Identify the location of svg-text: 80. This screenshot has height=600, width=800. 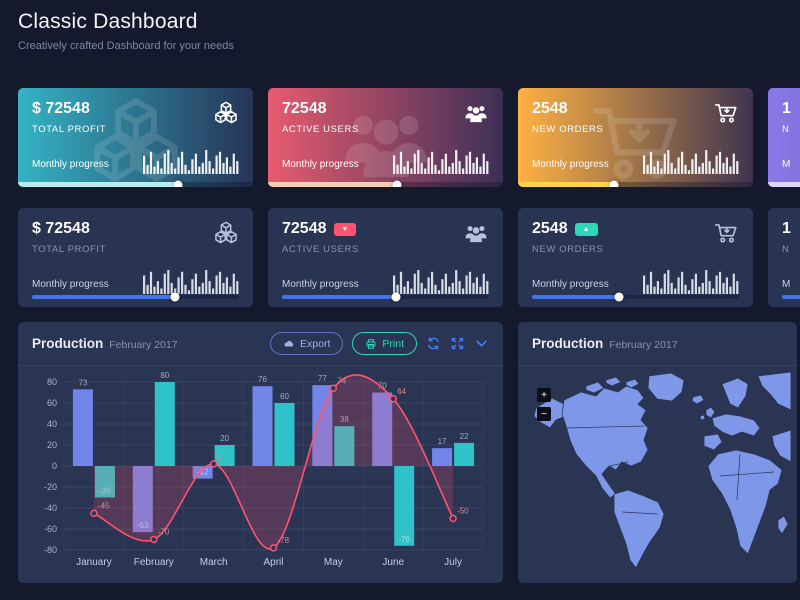
(164, 376).